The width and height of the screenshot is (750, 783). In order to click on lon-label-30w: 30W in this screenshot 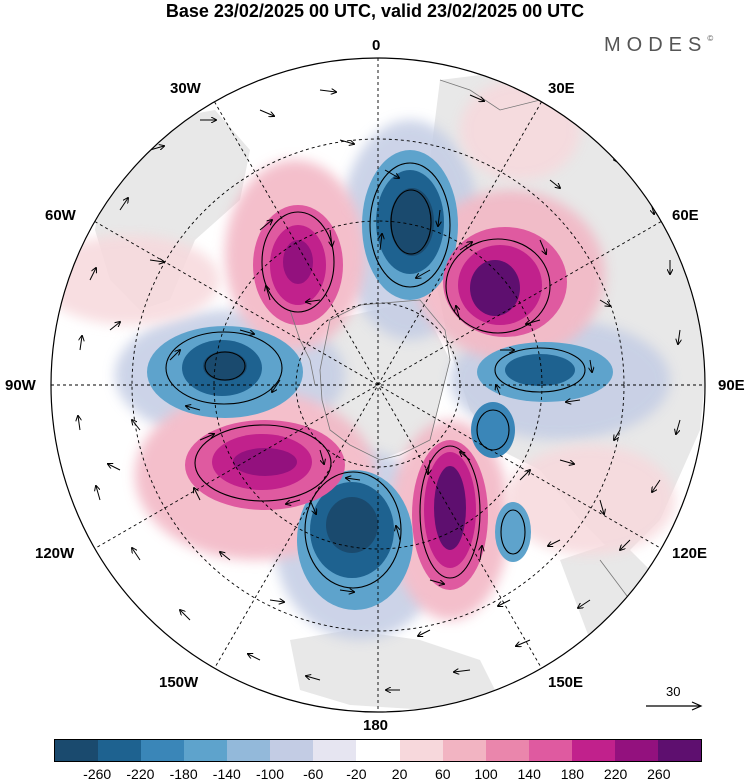, I will do `click(185, 88)`.